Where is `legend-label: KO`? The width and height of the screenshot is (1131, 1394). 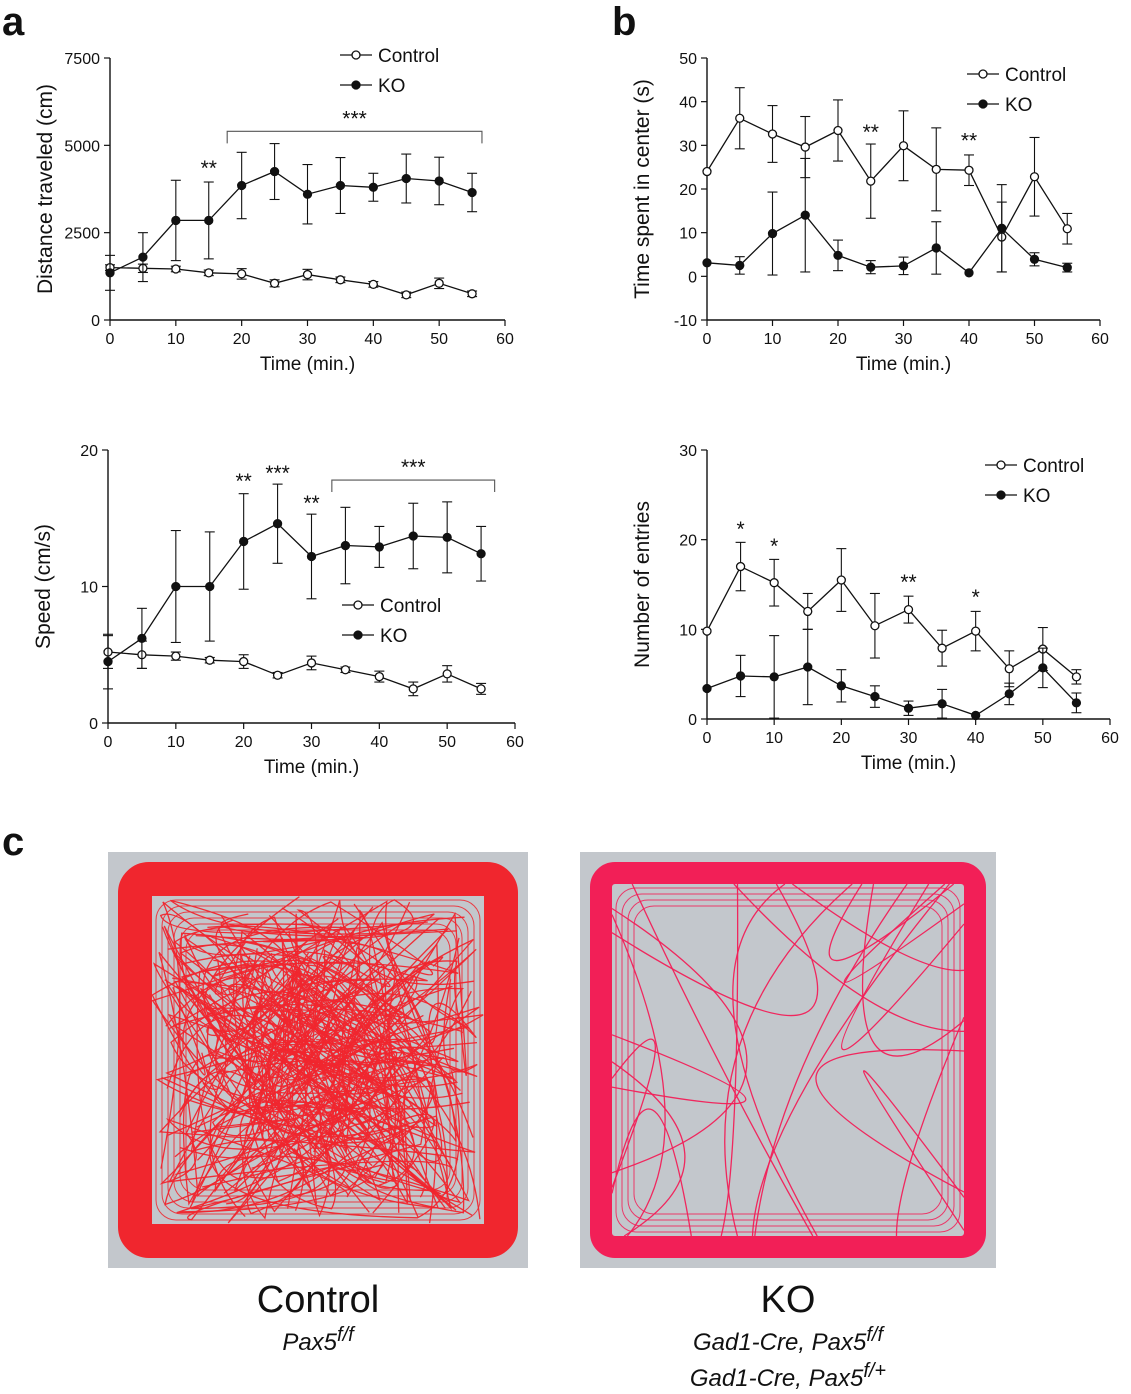 legend-label: KO is located at coordinates (1018, 105).